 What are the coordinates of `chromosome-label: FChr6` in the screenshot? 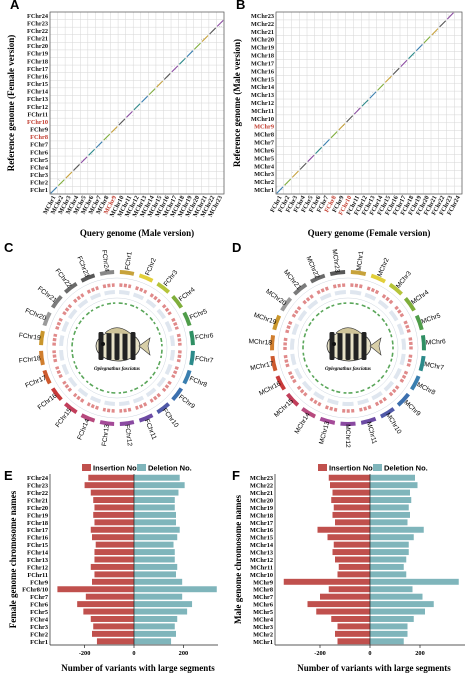 It's located at (204, 336).